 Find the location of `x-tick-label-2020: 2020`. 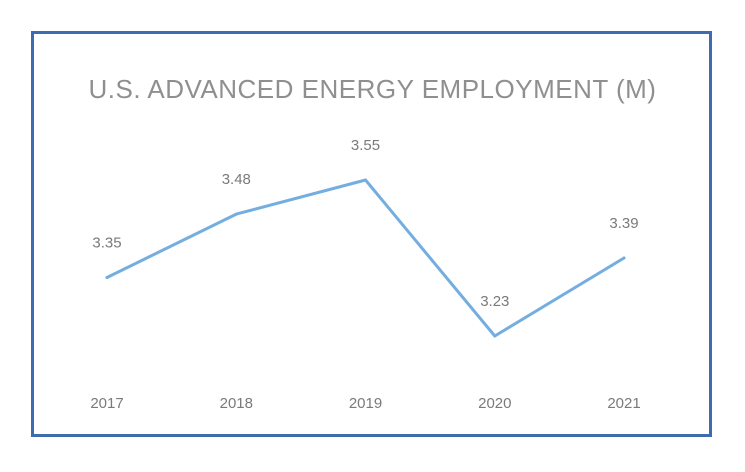

x-tick-label-2020: 2020 is located at coordinates (494, 403).